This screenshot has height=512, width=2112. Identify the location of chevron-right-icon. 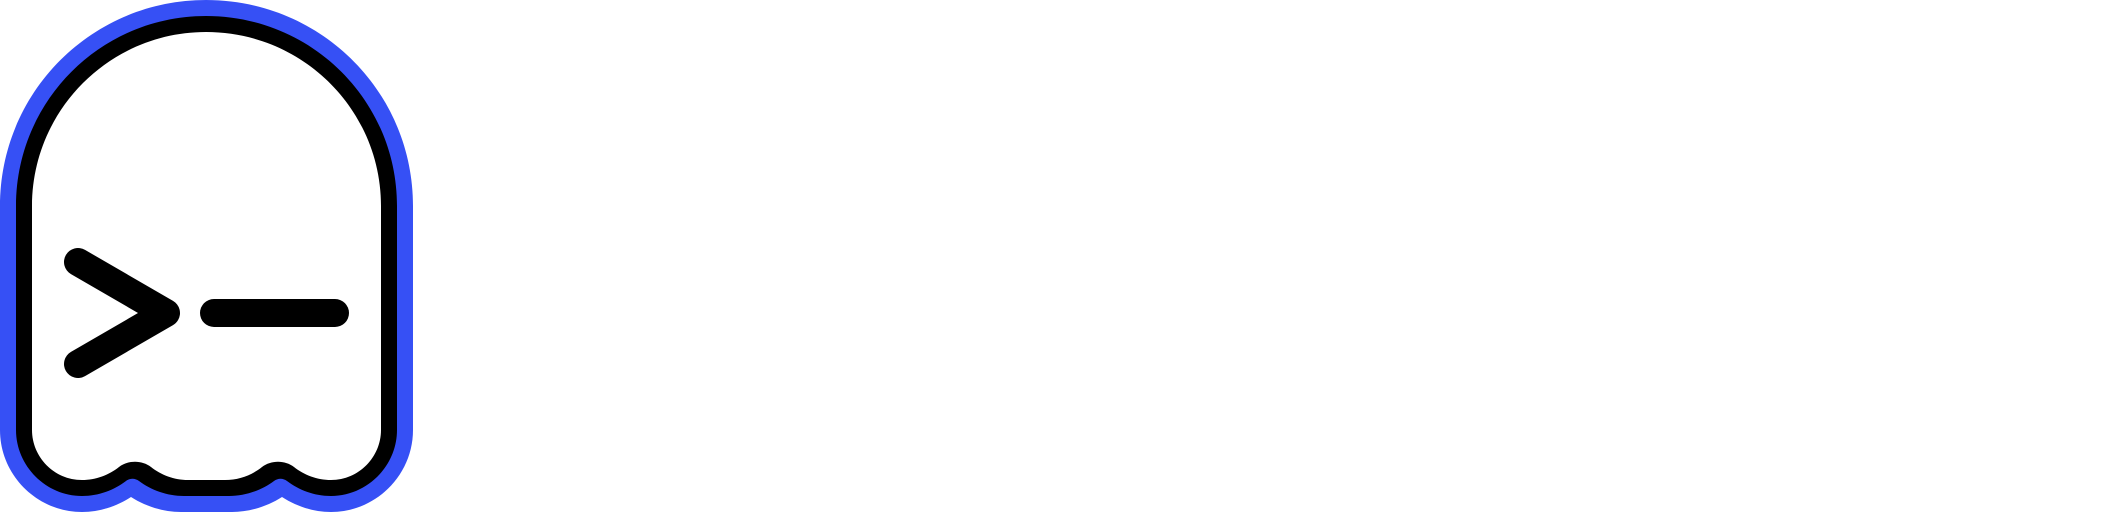
(122, 313).